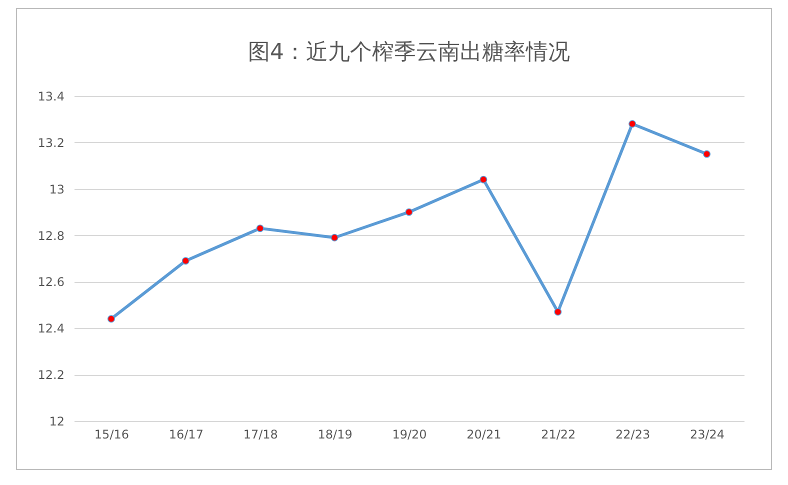  Describe the element at coordinates (186, 435) in the screenshot. I see `x-tick-label: 16/17` at that location.